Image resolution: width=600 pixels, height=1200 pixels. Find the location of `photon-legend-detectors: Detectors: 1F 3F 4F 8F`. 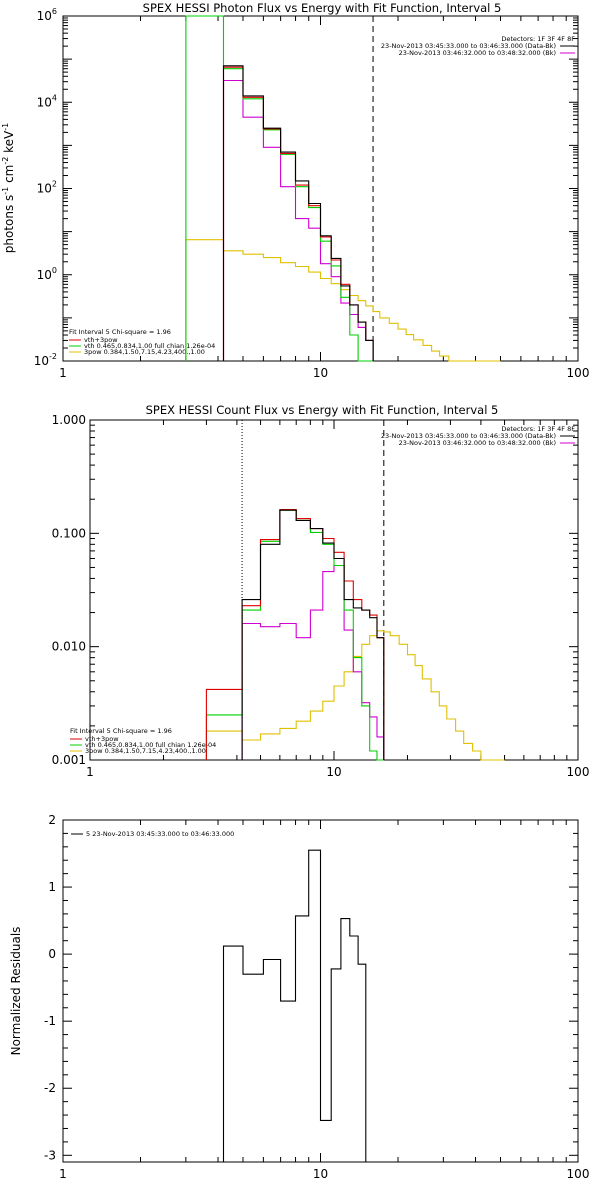

photon-legend-detectors: Detectors: 1F 3F 4F 8F is located at coordinates (538, 39).